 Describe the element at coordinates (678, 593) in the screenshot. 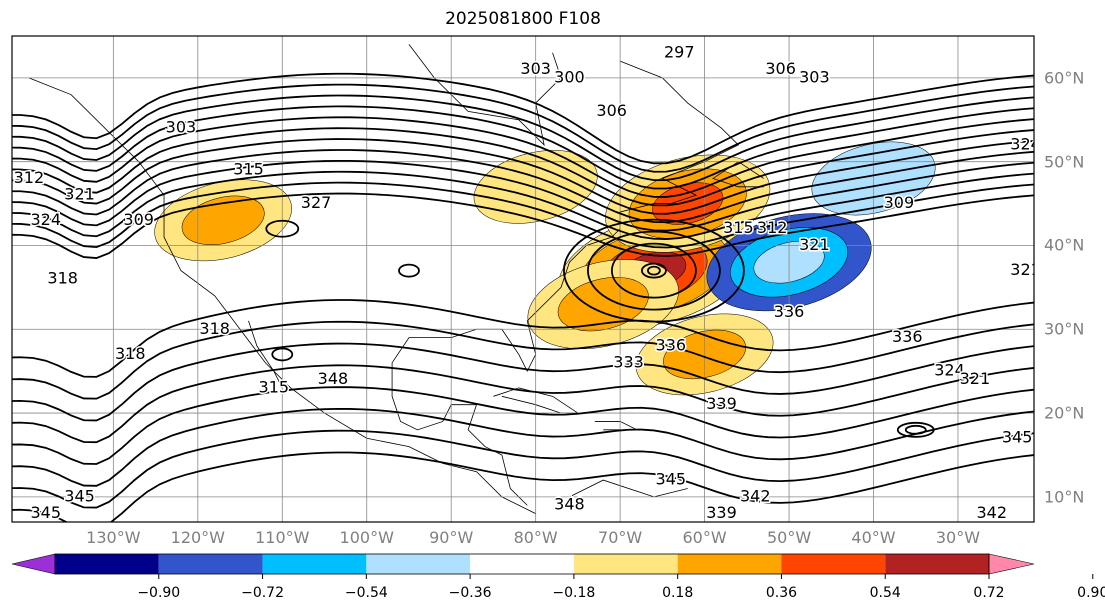

I see `colorbar-tick-label: 0.18` at that location.